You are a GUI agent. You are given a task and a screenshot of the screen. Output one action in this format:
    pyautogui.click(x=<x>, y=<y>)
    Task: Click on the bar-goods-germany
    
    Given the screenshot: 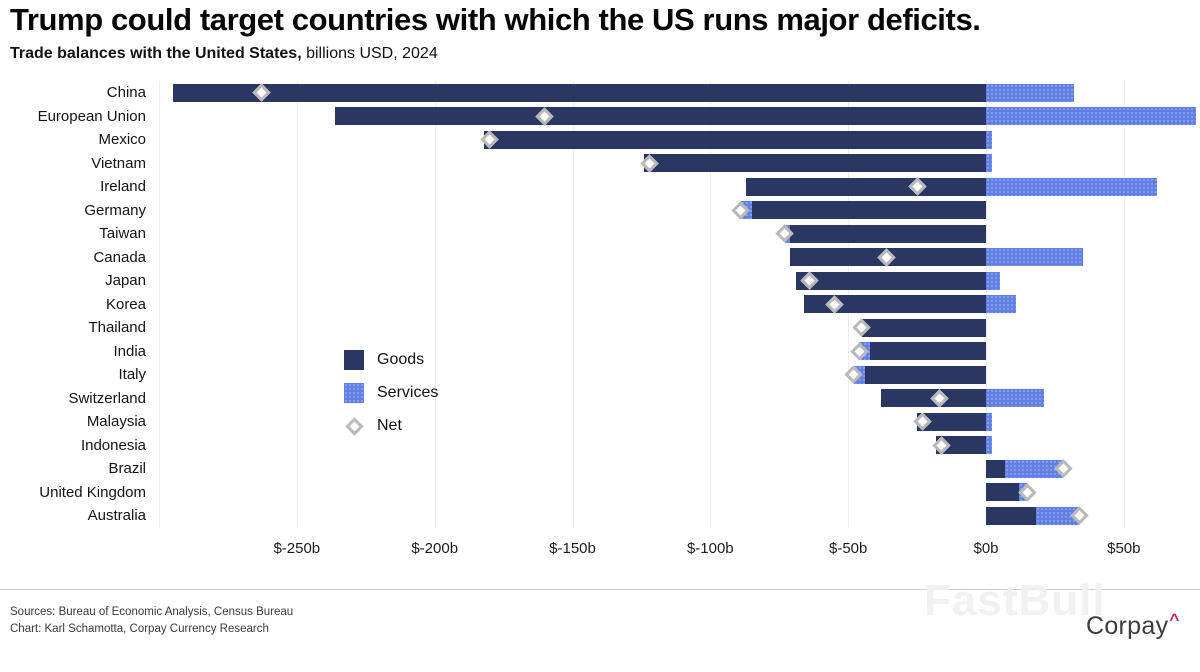 What is the action you would take?
    pyautogui.click(x=868, y=210)
    